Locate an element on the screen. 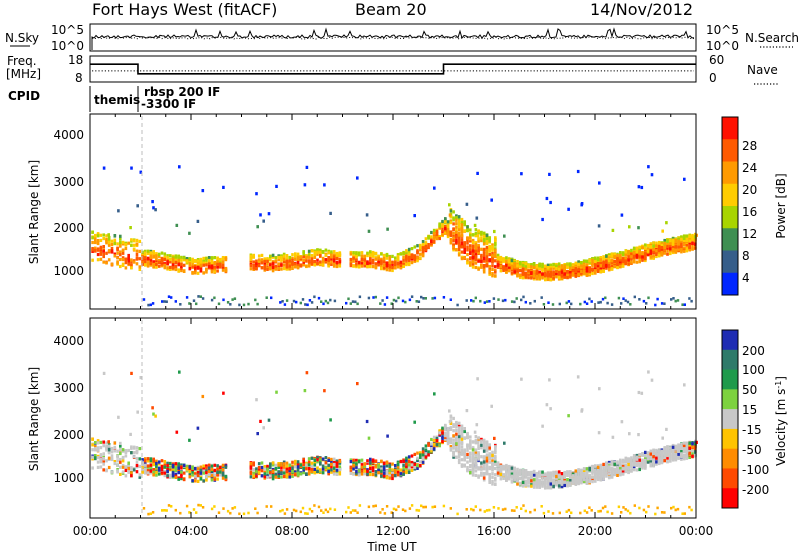  colorbar-segment is located at coordinates (730, 128).